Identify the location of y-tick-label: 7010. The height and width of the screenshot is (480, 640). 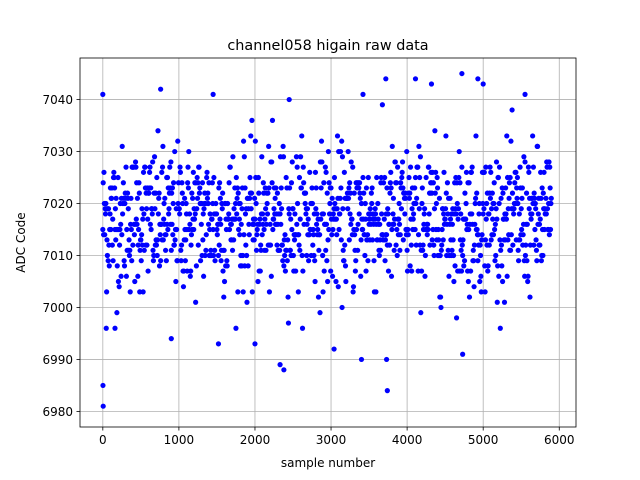
(57, 256).